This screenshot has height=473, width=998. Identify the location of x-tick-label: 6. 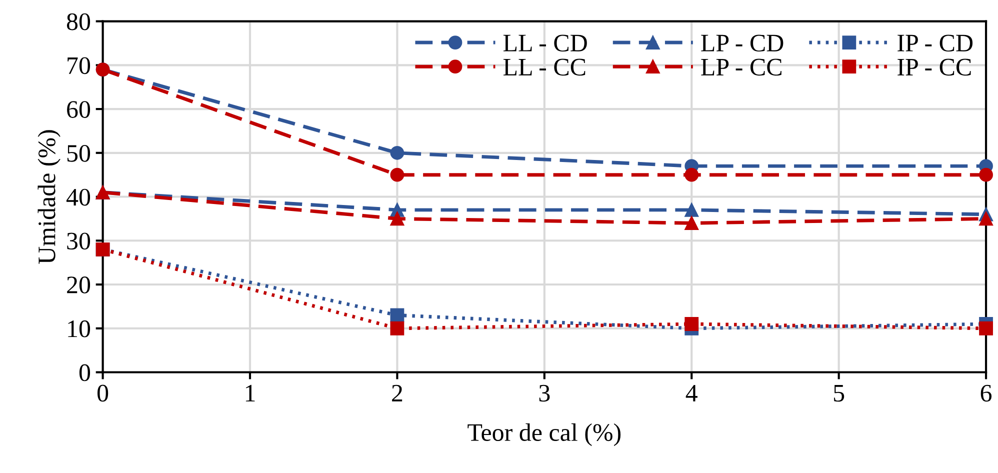
(986, 393).